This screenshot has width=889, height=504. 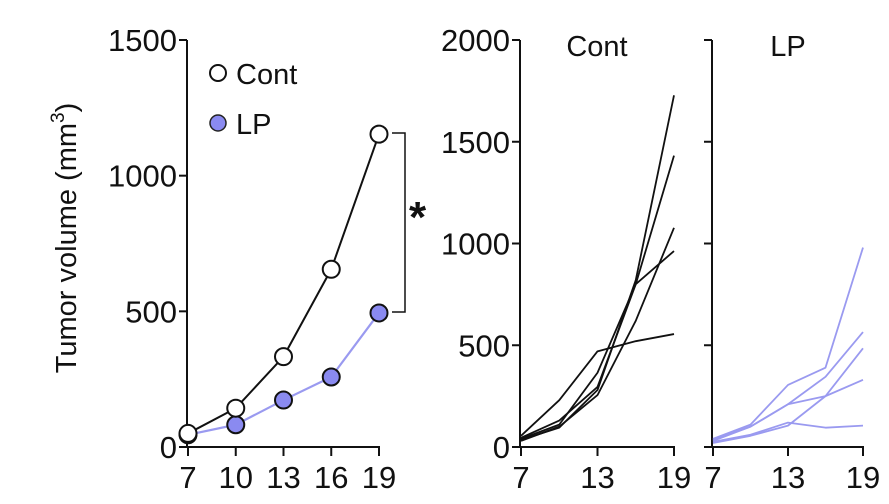 What do you see at coordinates (399, 222) in the screenshot?
I see `significance-bracket-line` at bounding box center [399, 222].